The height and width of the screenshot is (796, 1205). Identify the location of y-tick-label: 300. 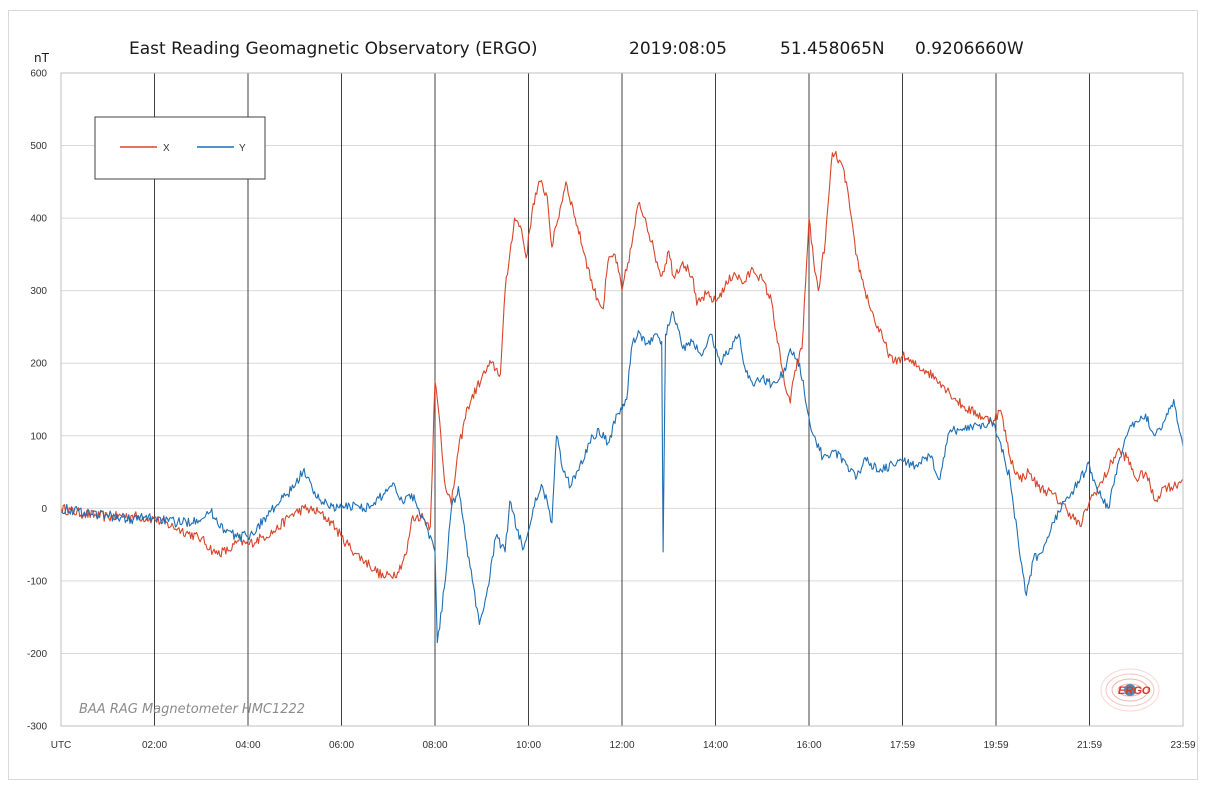
(38, 291).